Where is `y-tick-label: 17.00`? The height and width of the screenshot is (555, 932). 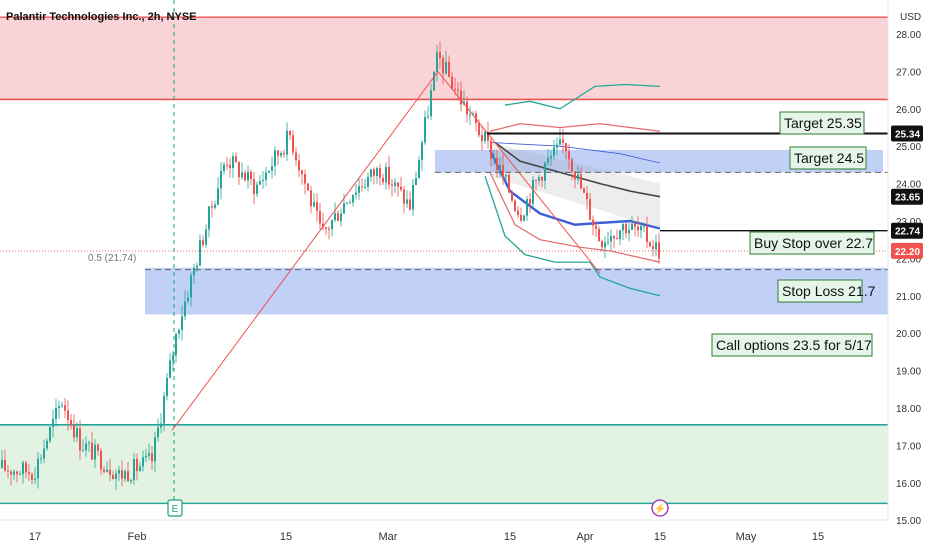
y-tick-label: 17.00 is located at coordinates (908, 446).